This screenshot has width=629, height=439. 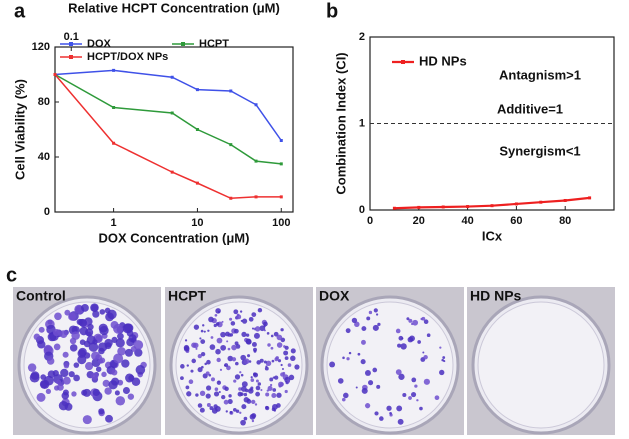 What do you see at coordinates (174, 7) in the screenshot?
I see `x2-axis-label: Relative HCPT Concentration (μM)` at bounding box center [174, 7].